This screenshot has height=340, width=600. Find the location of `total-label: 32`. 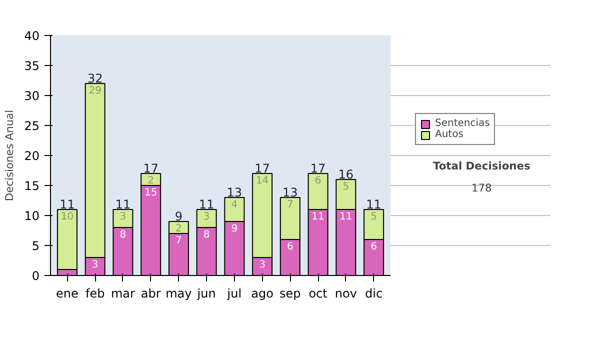

total-label: 32 is located at coordinates (95, 79).